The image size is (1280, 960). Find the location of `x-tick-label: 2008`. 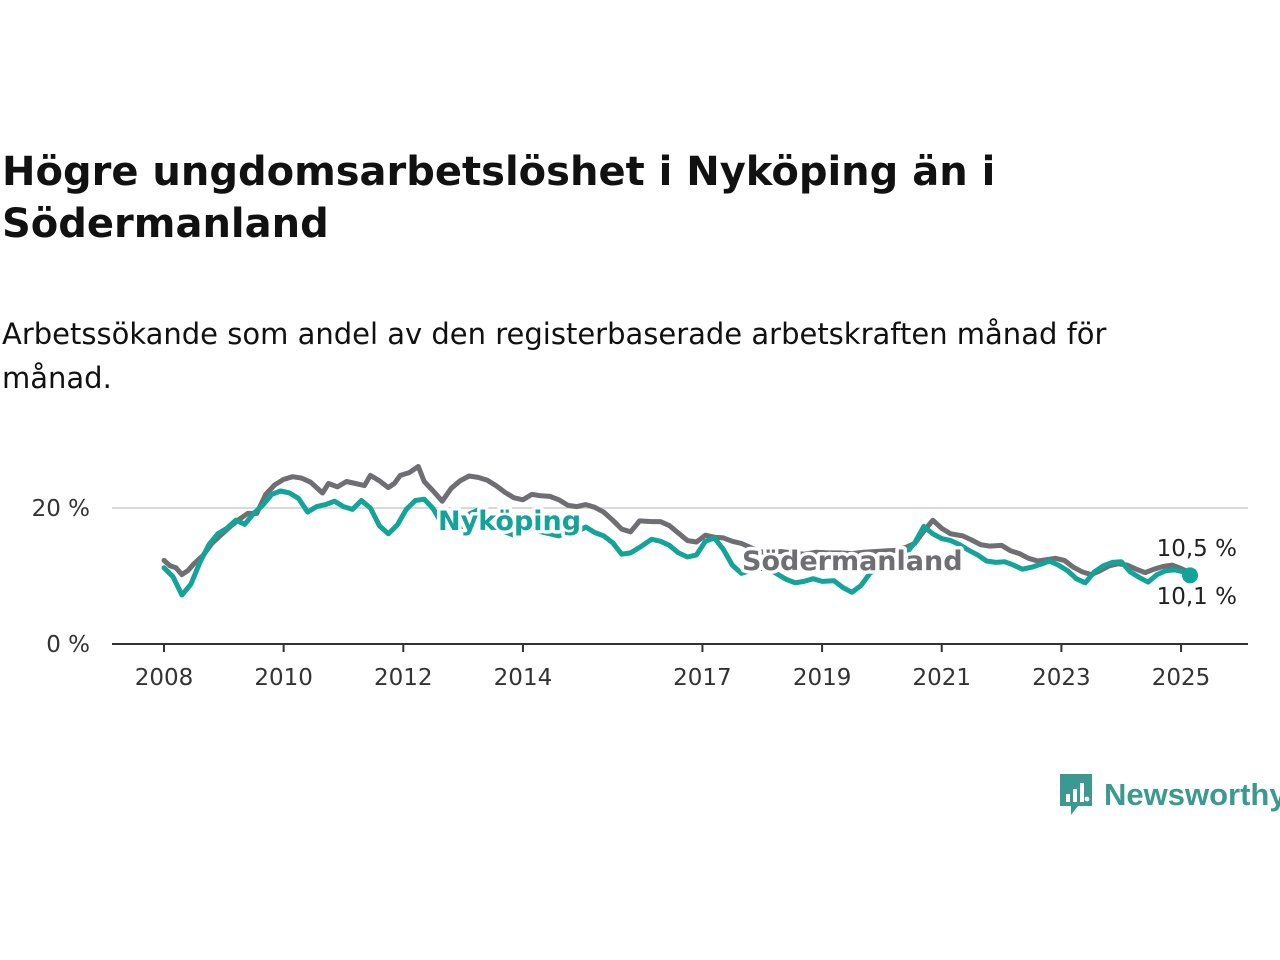

x-tick-label: 2008 is located at coordinates (164, 678).